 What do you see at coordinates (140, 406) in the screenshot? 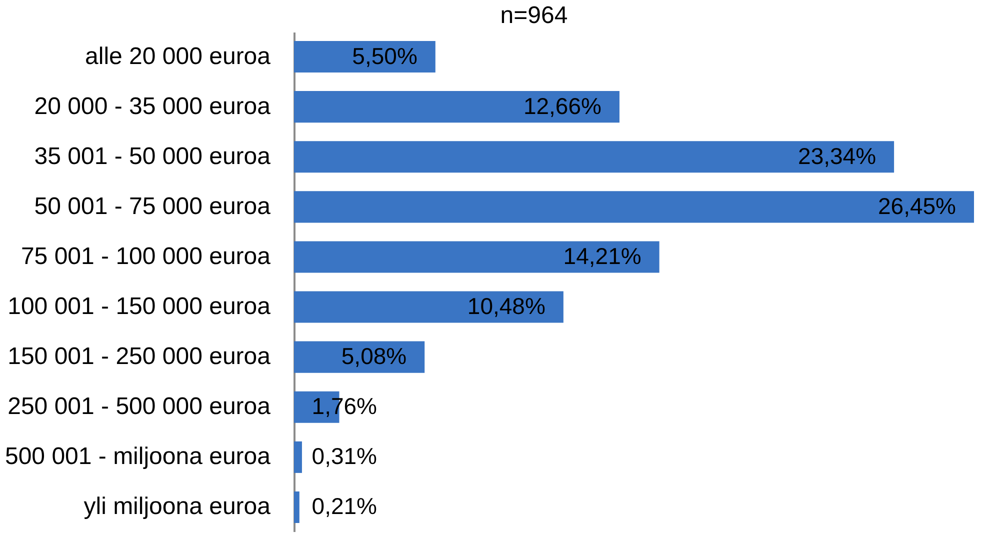
I see `y-tick-label: 250 001 - 500 000 euroa` at bounding box center [140, 406].